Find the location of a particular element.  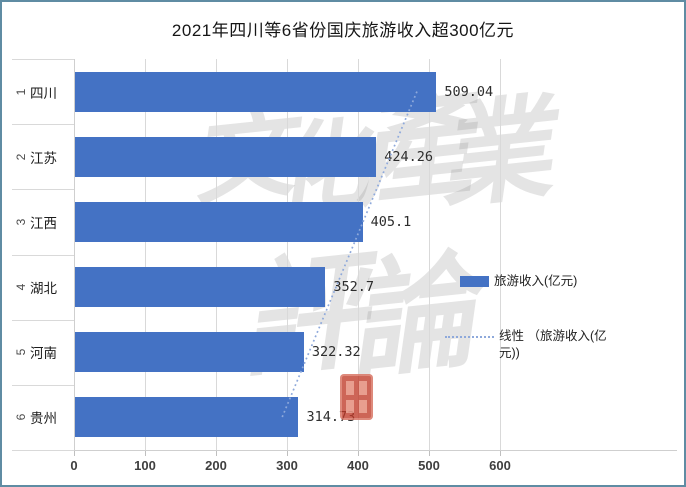

category-label: 贵州 is located at coordinates (43, 419).